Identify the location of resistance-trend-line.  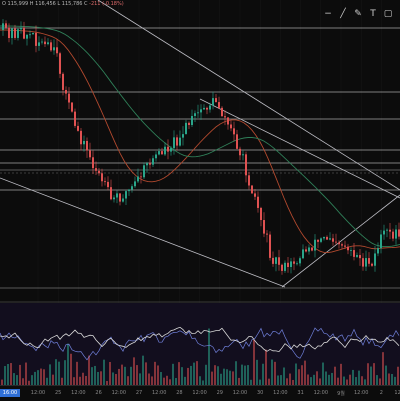
(299, 148).